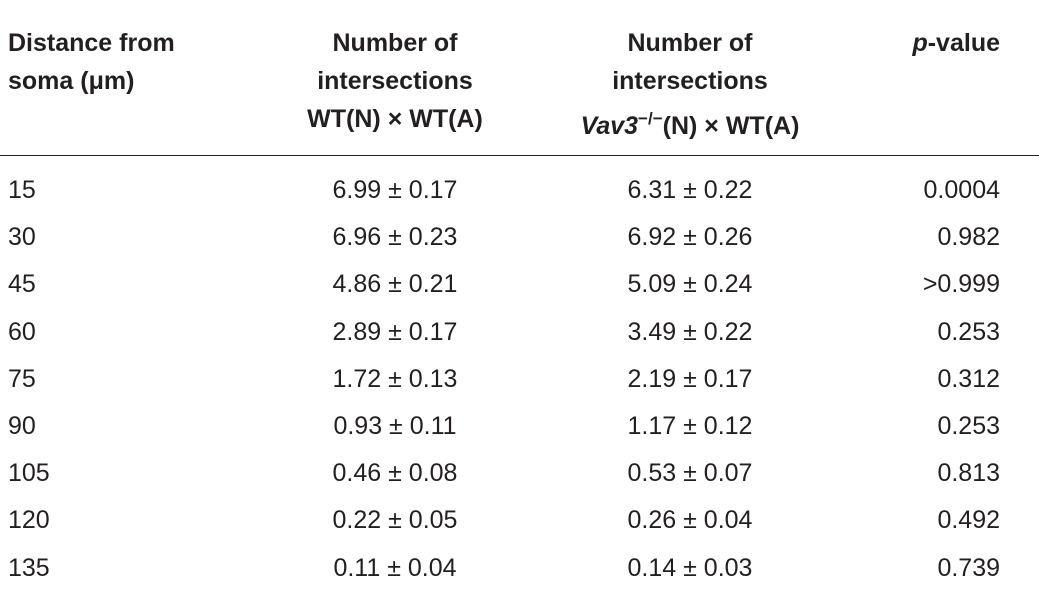 Image resolution: width=1039 pixels, height=592 pixels. What do you see at coordinates (690, 331) in the screenshot?
I see `cell-vav3-intersections: 3.49 ± 0.22` at bounding box center [690, 331].